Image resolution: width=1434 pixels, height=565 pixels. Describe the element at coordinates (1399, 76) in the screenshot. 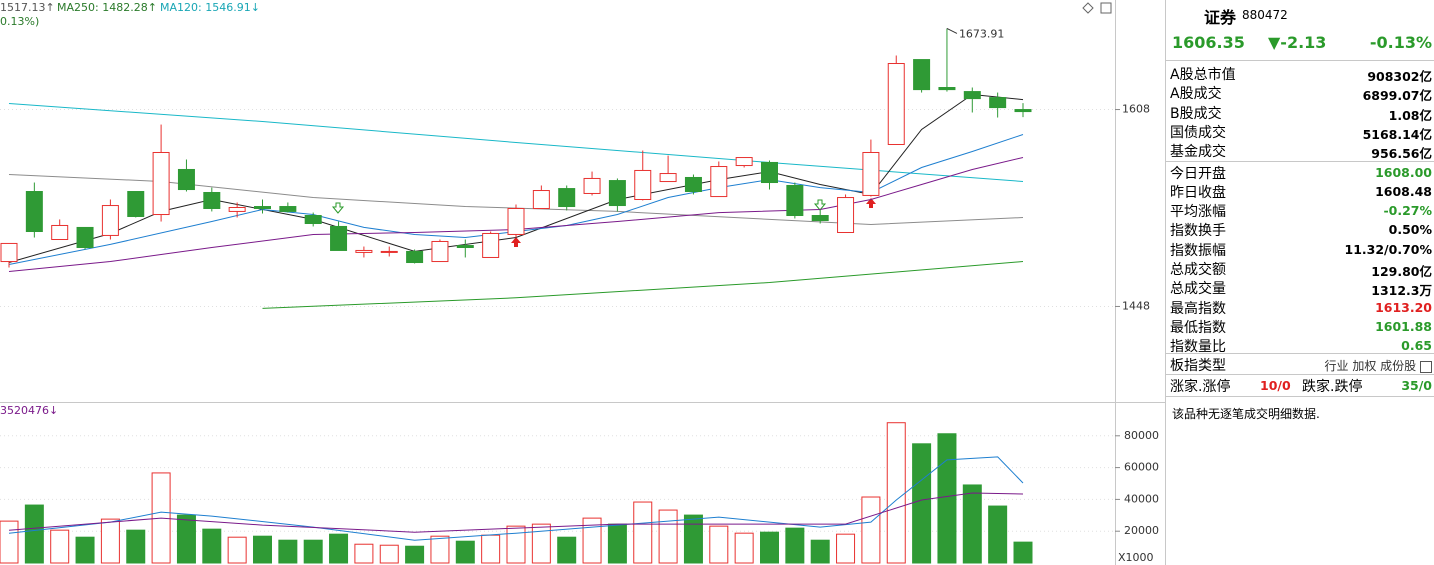

I see `row-value: 908302亿` at that location.